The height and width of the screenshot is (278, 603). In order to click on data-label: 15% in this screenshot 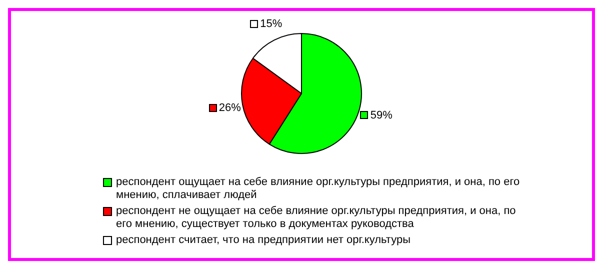, I will do `click(271, 24)`.